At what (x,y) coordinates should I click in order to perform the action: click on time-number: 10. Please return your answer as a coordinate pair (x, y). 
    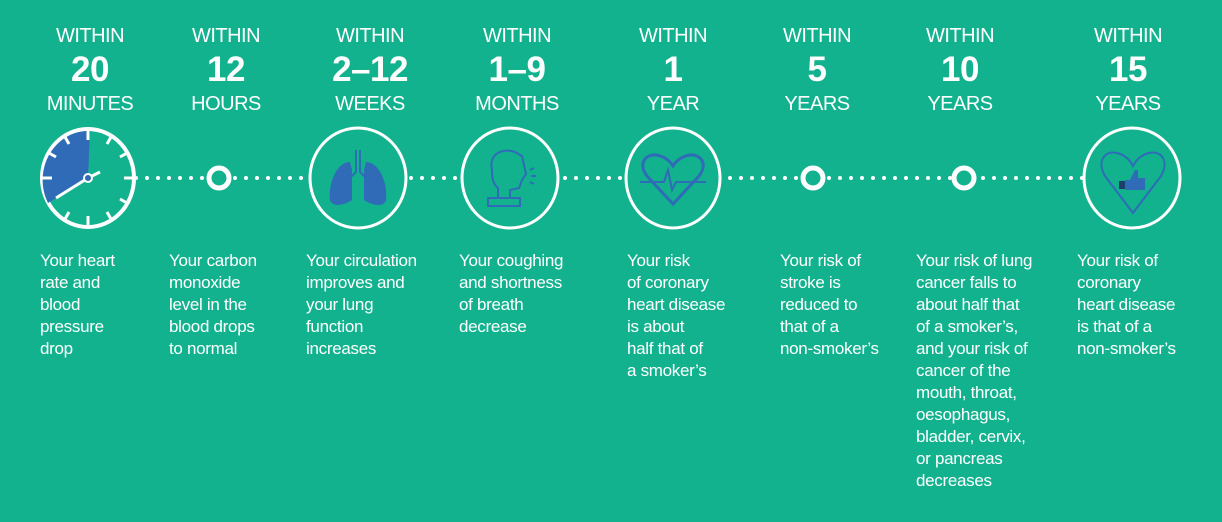
    Looking at the image, I should click on (960, 69).